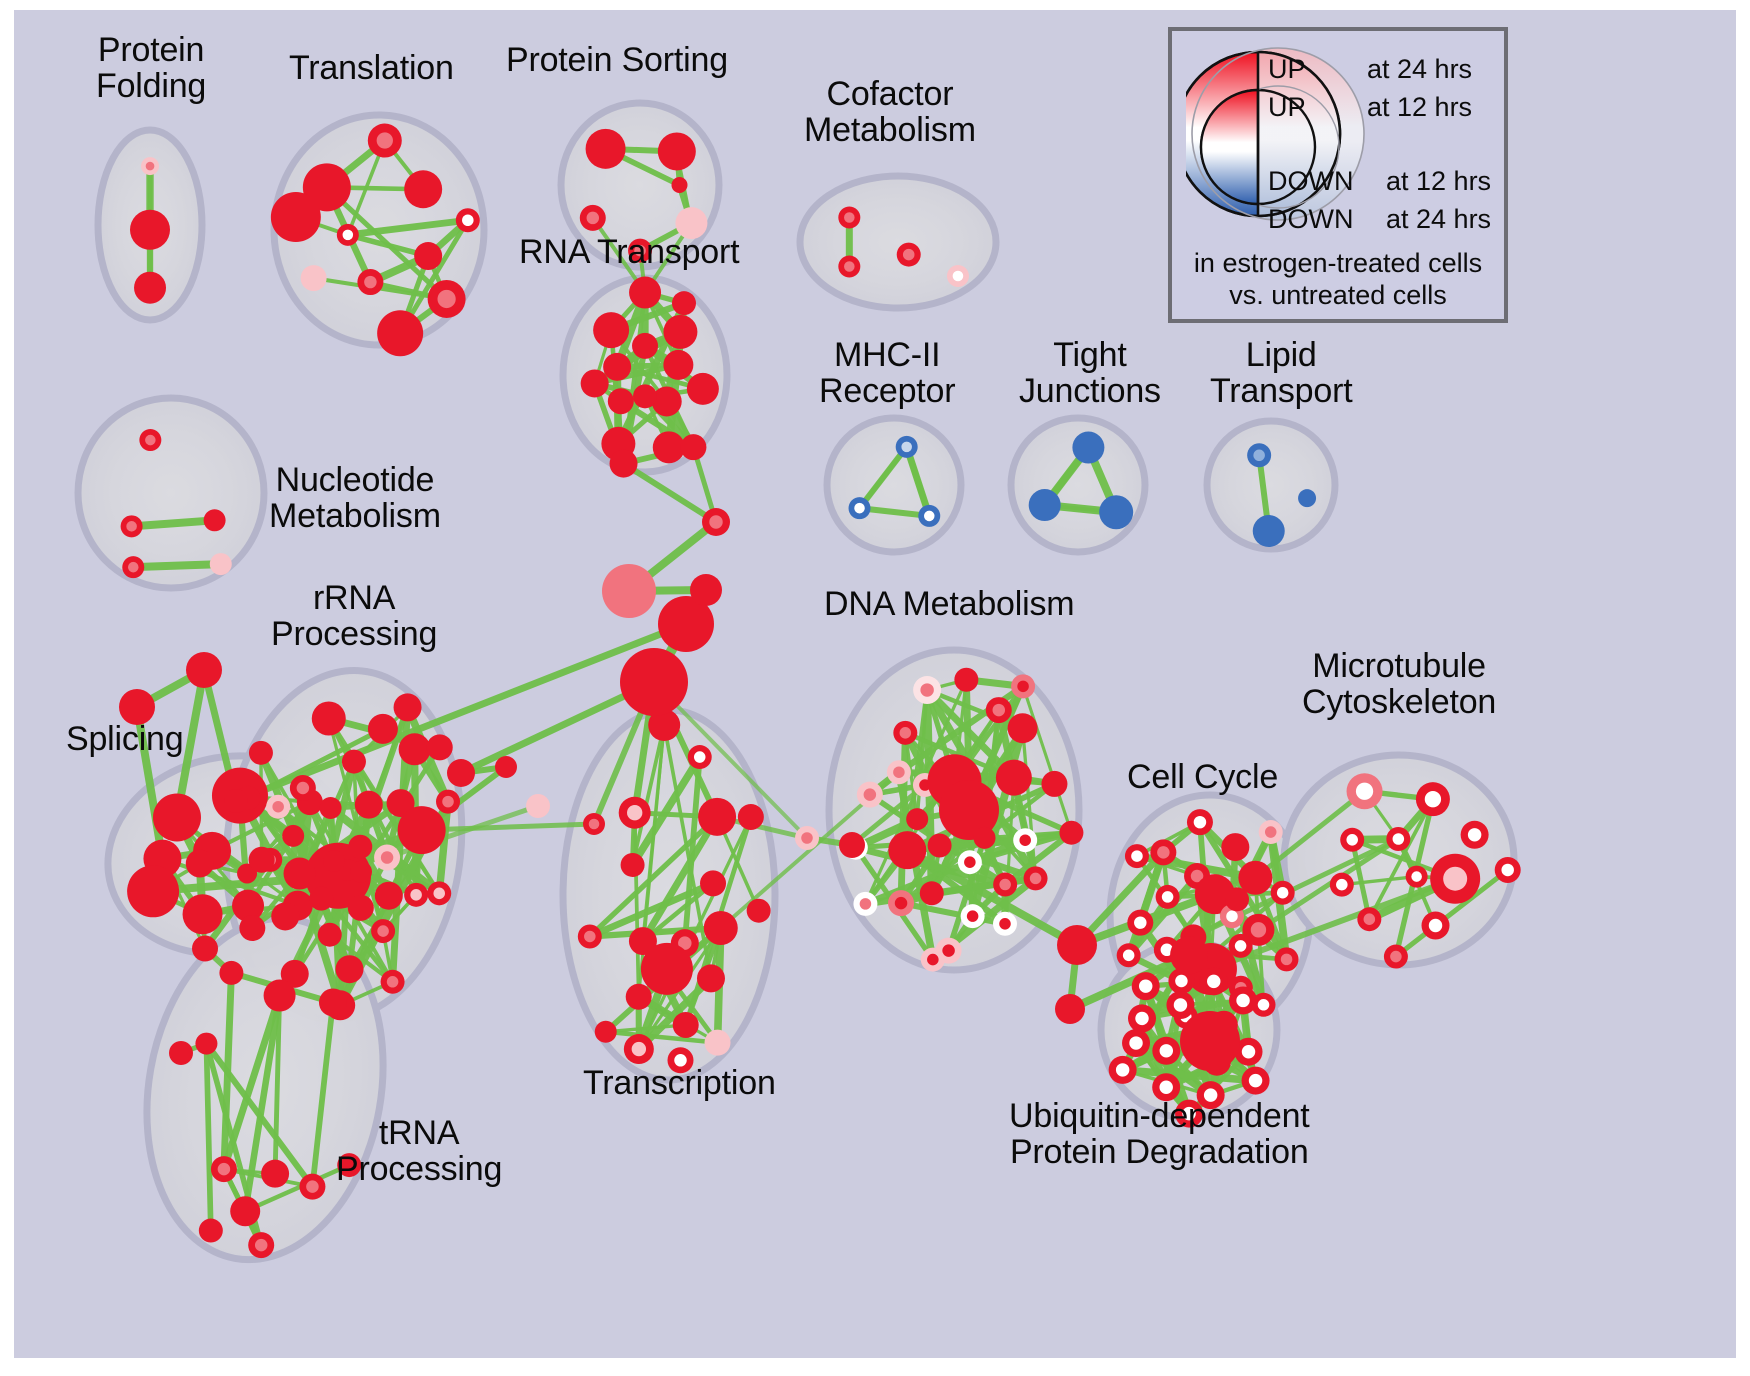  What do you see at coordinates (1420, 69) in the screenshot?
I see `legend-time-0: at 24 hrs` at bounding box center [1420, 69].